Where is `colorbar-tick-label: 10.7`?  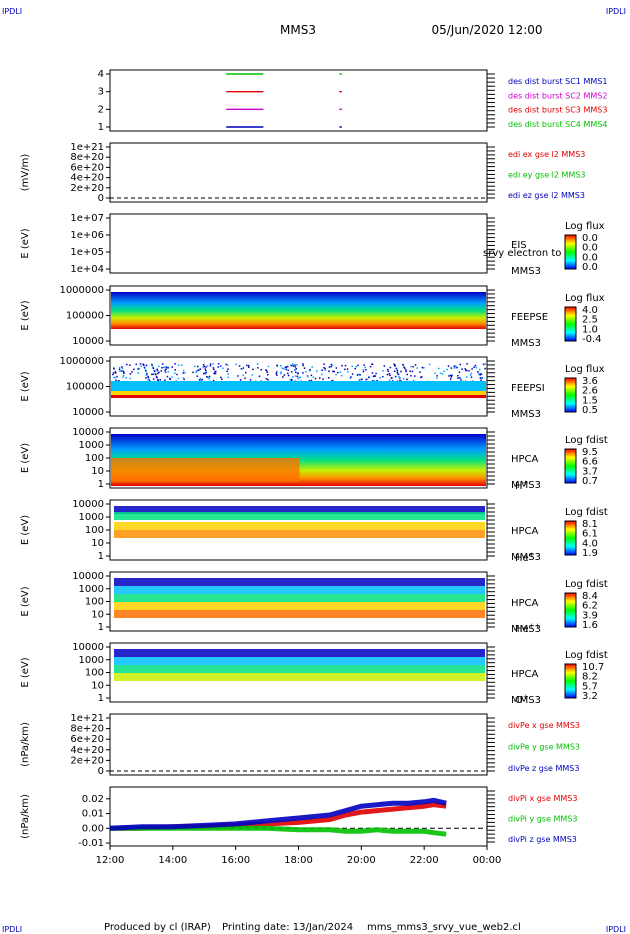
colorbar-tick-label: 10.7 is located at coordinates (593, 667).